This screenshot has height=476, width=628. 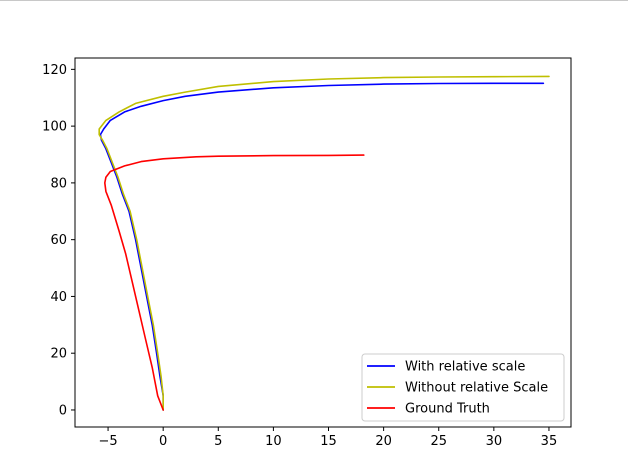 I want to click on x-tick-label: 25, so click(x=438, y=441).